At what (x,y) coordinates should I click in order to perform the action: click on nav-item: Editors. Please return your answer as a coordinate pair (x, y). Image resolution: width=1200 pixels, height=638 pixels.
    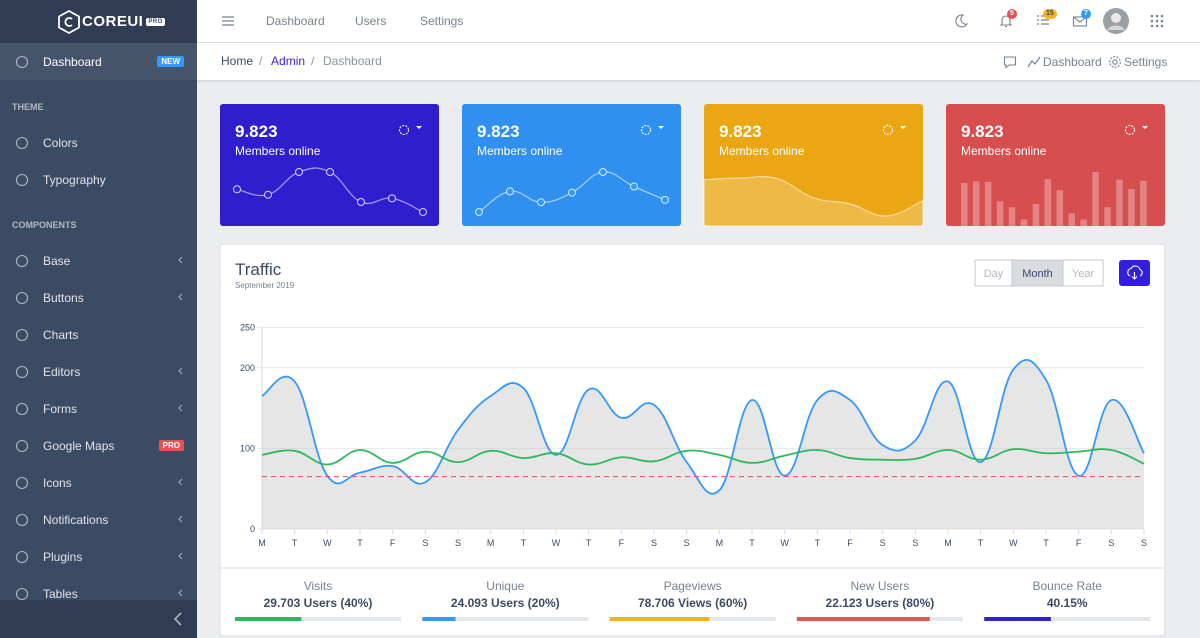
    Looking at the image, I should click on (98, 371).